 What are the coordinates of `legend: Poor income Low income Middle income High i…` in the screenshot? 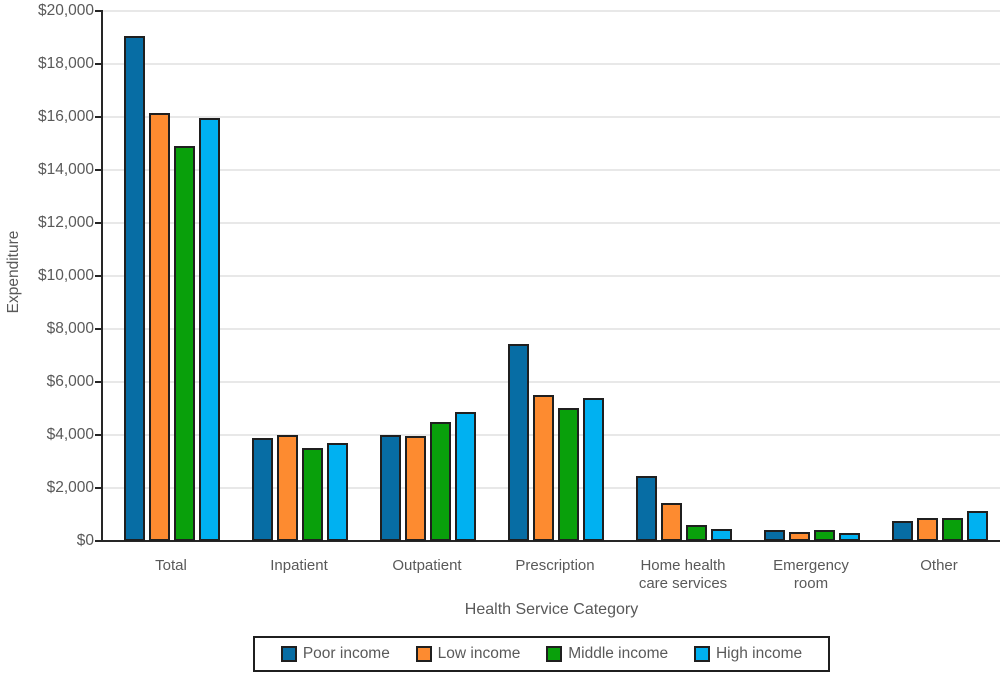 It's located at (541, 654).